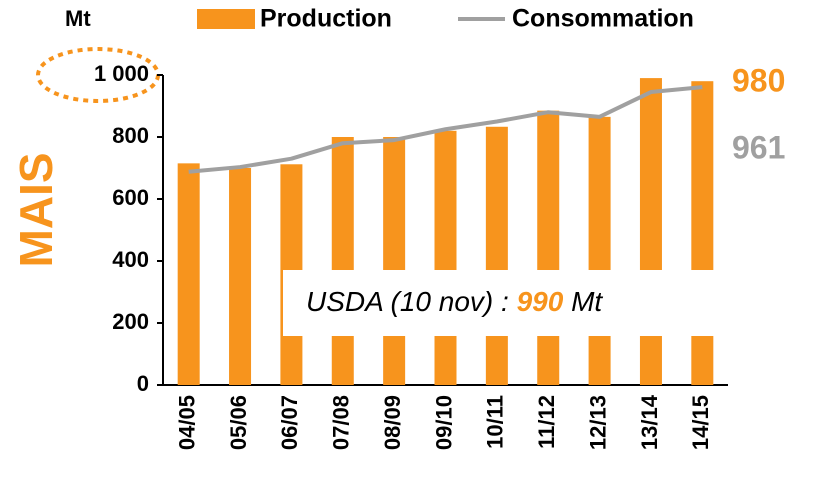 The width and height of the screenshot is (814, 486). I want to click on line, so click(445, 129).